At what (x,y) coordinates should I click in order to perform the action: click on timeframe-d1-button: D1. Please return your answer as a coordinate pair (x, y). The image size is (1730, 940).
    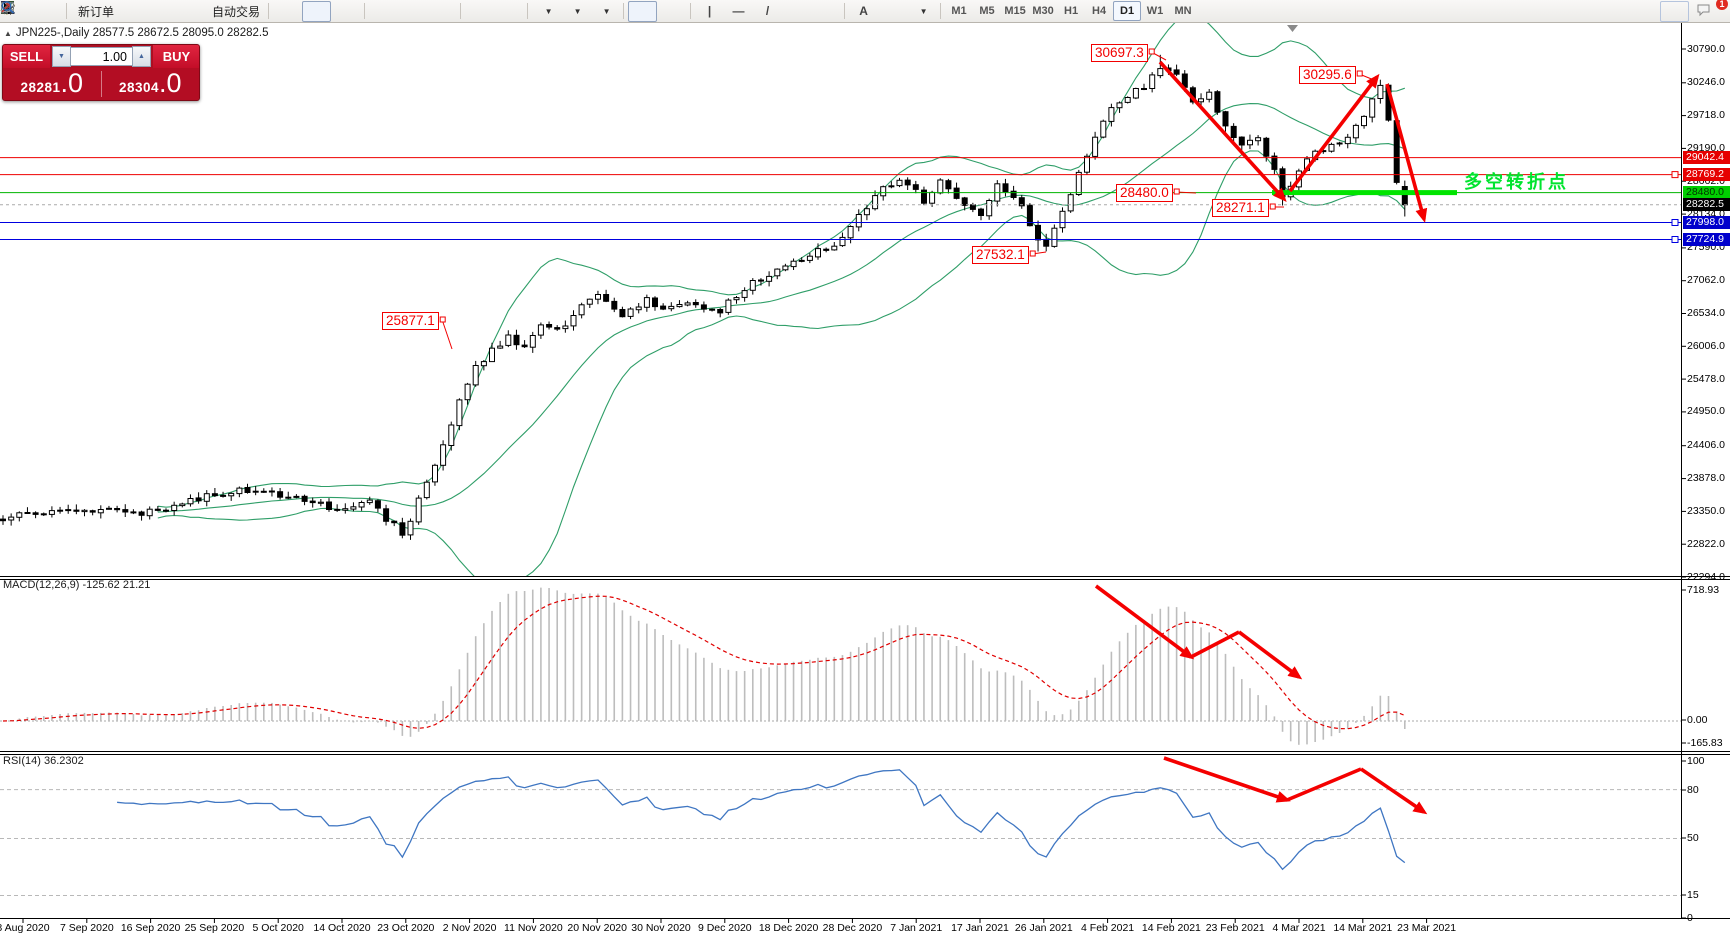
    Looking at the image, I should click on (1127, 11).